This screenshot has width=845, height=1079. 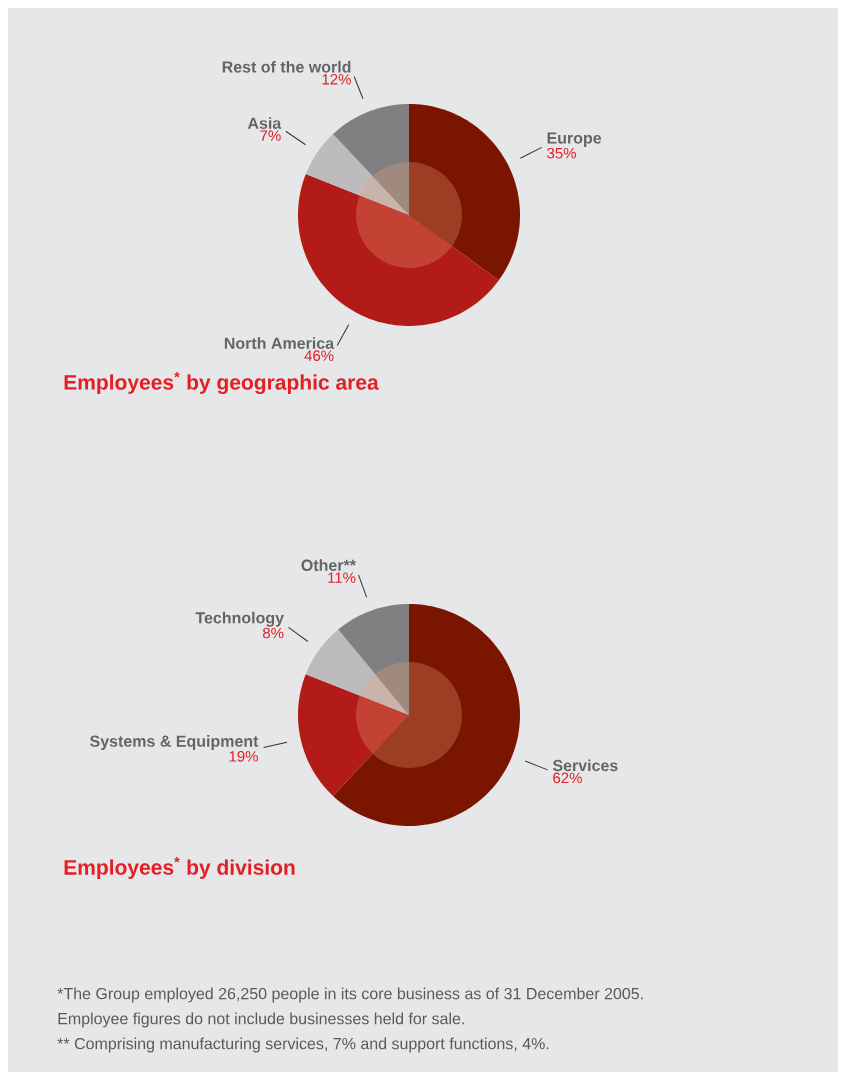 What do you see at coordinates (279, 343) in the screenshot?
I see `slice-label: North America` at bounding box center [279, 343].